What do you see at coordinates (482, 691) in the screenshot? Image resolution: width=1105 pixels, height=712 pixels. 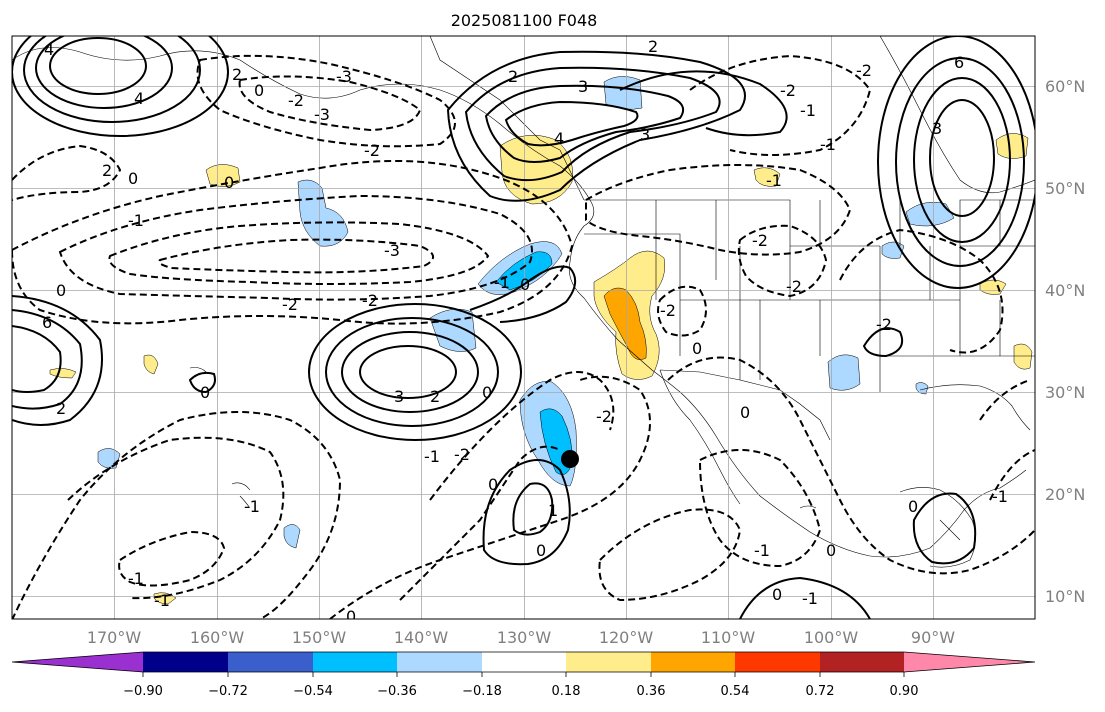 I see `colorbar-tick-label: −0.18` at bounding box center [482, 691].